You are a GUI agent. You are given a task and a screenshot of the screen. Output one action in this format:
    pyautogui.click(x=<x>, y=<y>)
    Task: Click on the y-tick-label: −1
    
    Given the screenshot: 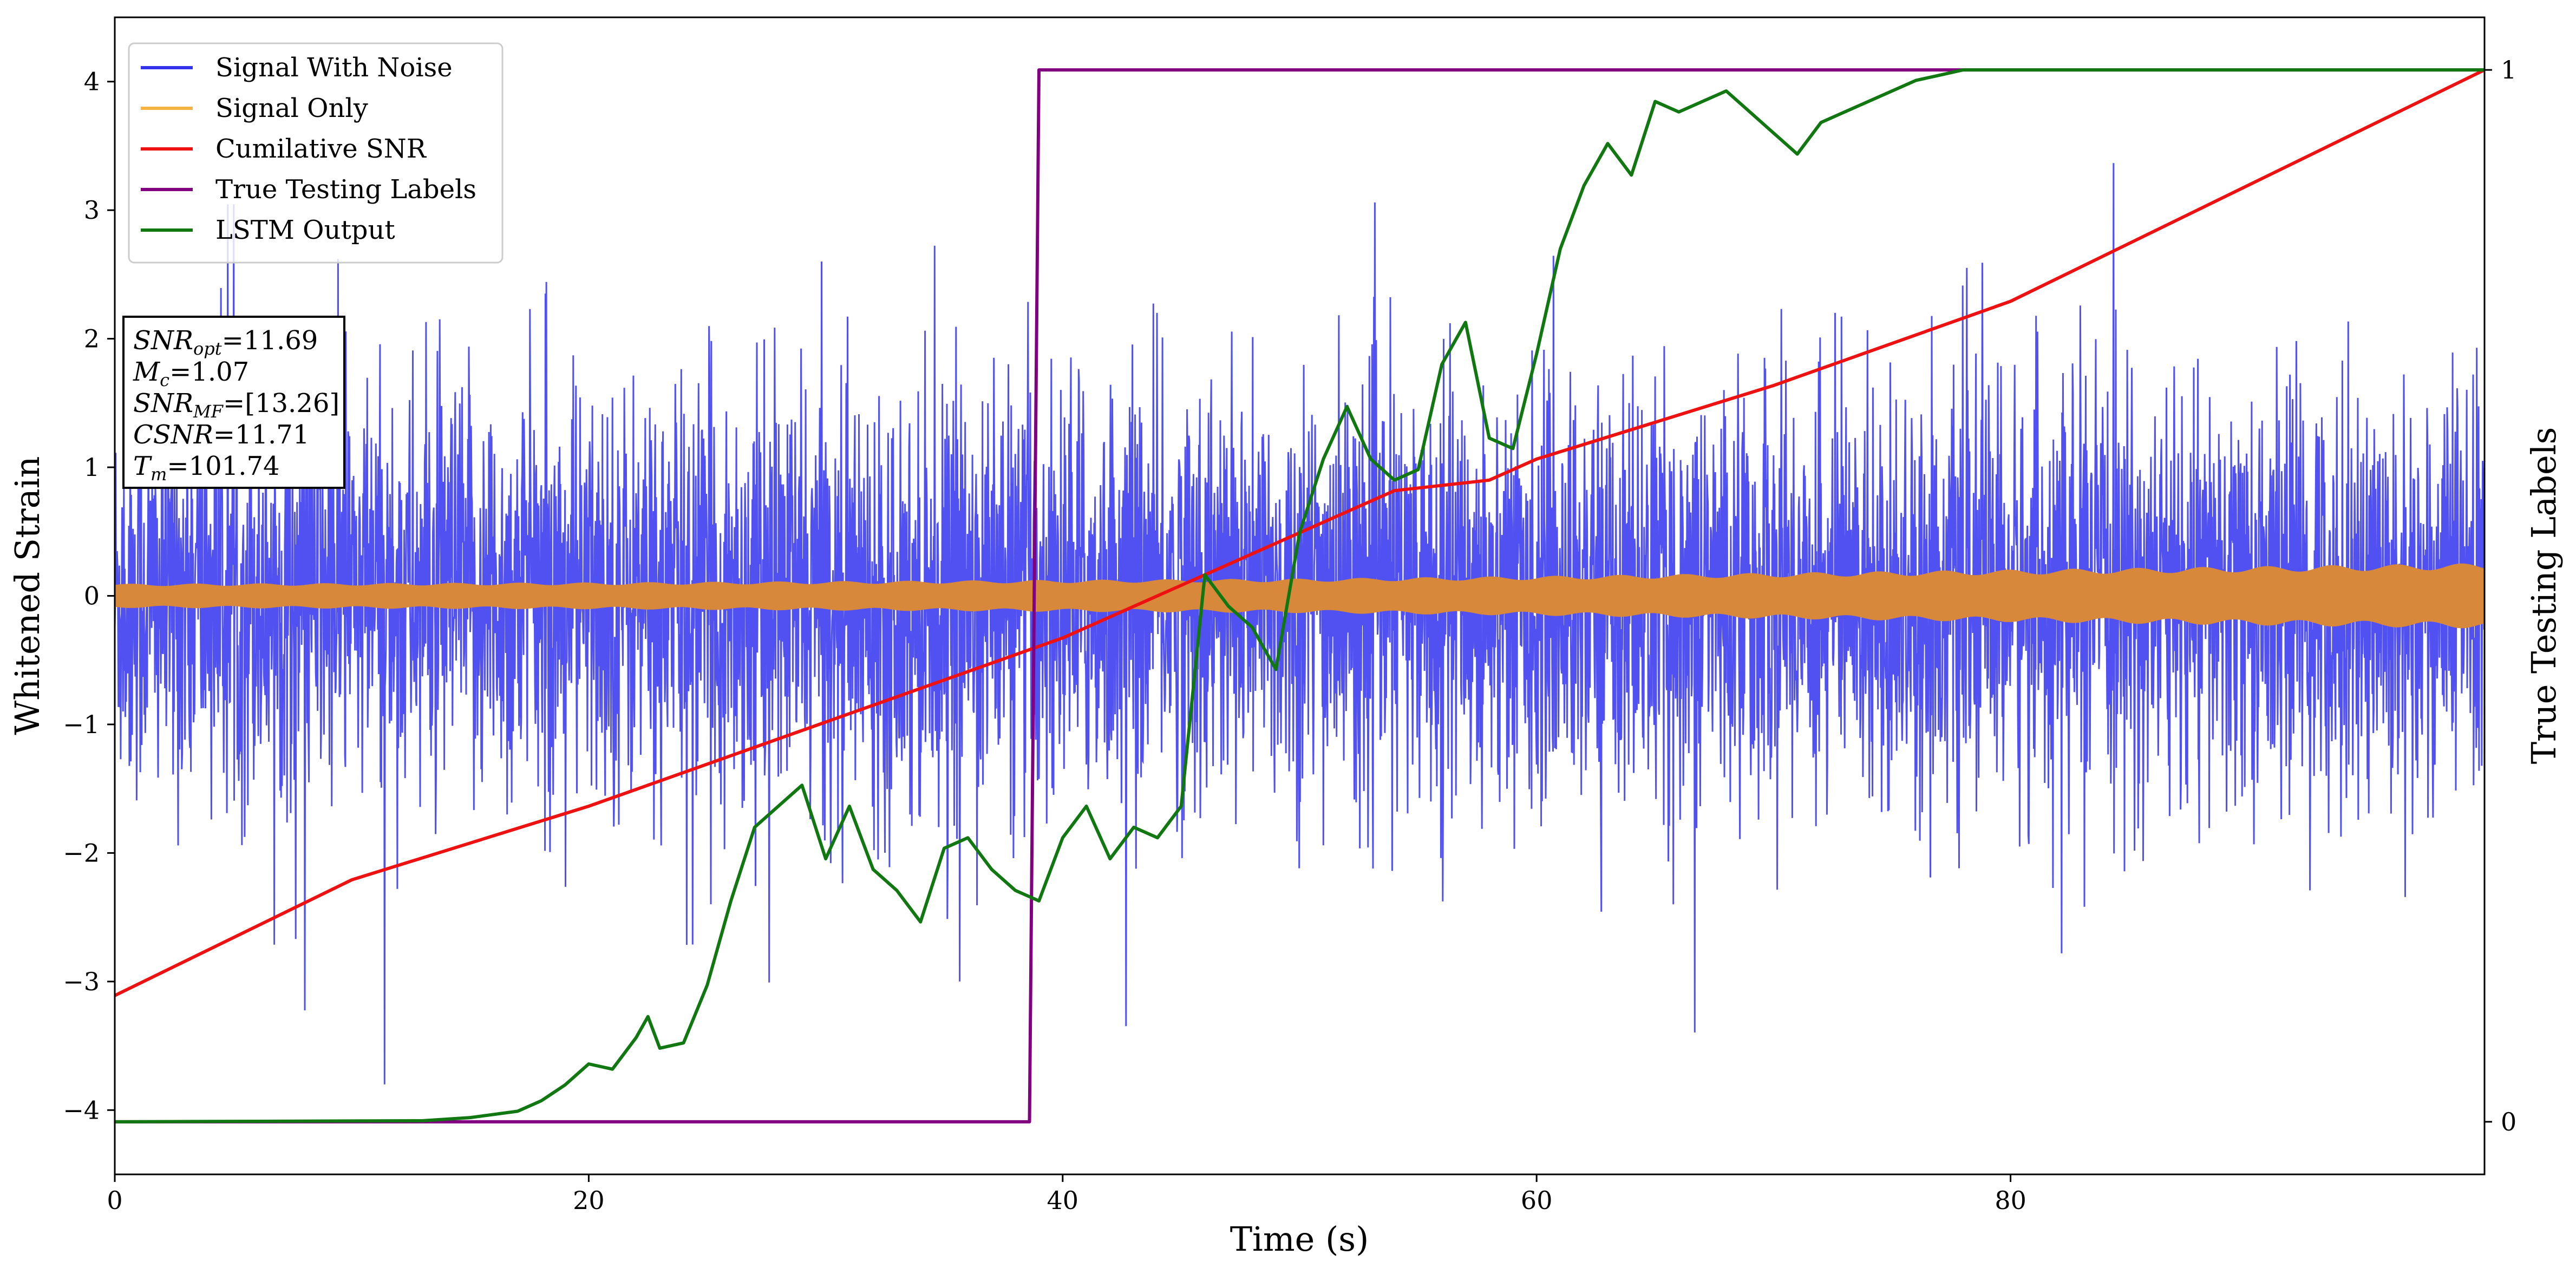 What is the action you would take?
    pyautogui.click(x=82, y=724)
    